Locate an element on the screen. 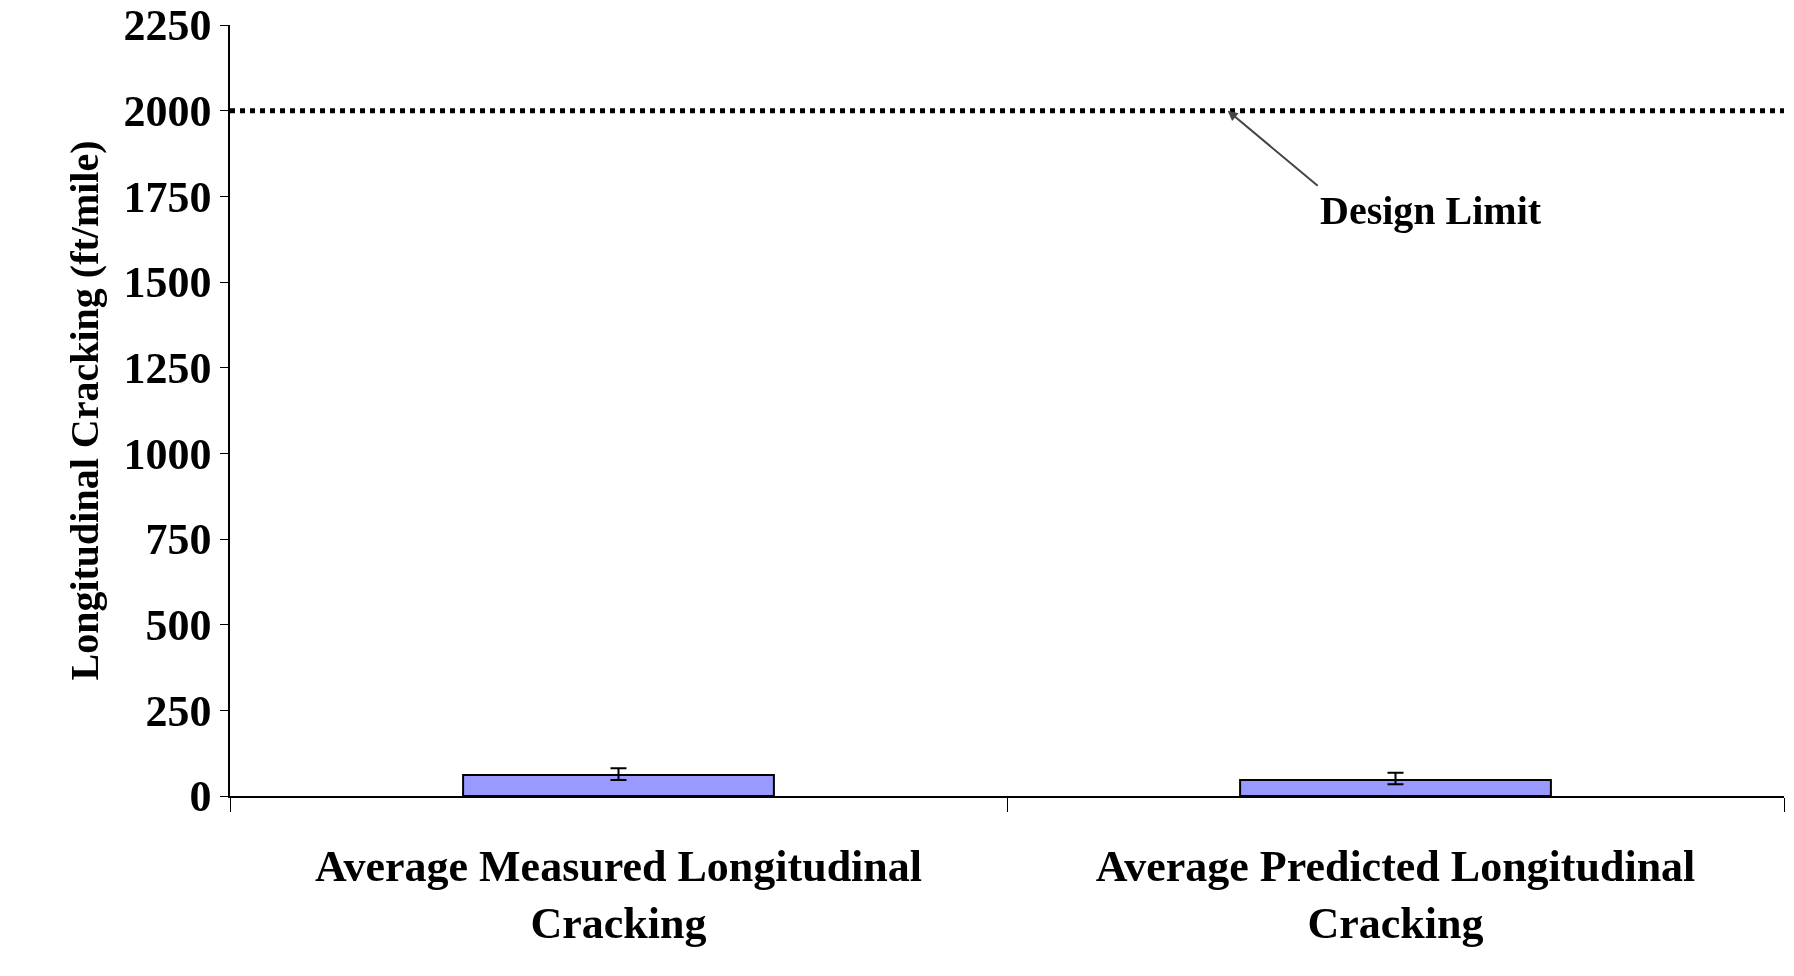  y-axis-title: Longitudinal Cracking (ft/mile) is located at coordinates (85, 410).